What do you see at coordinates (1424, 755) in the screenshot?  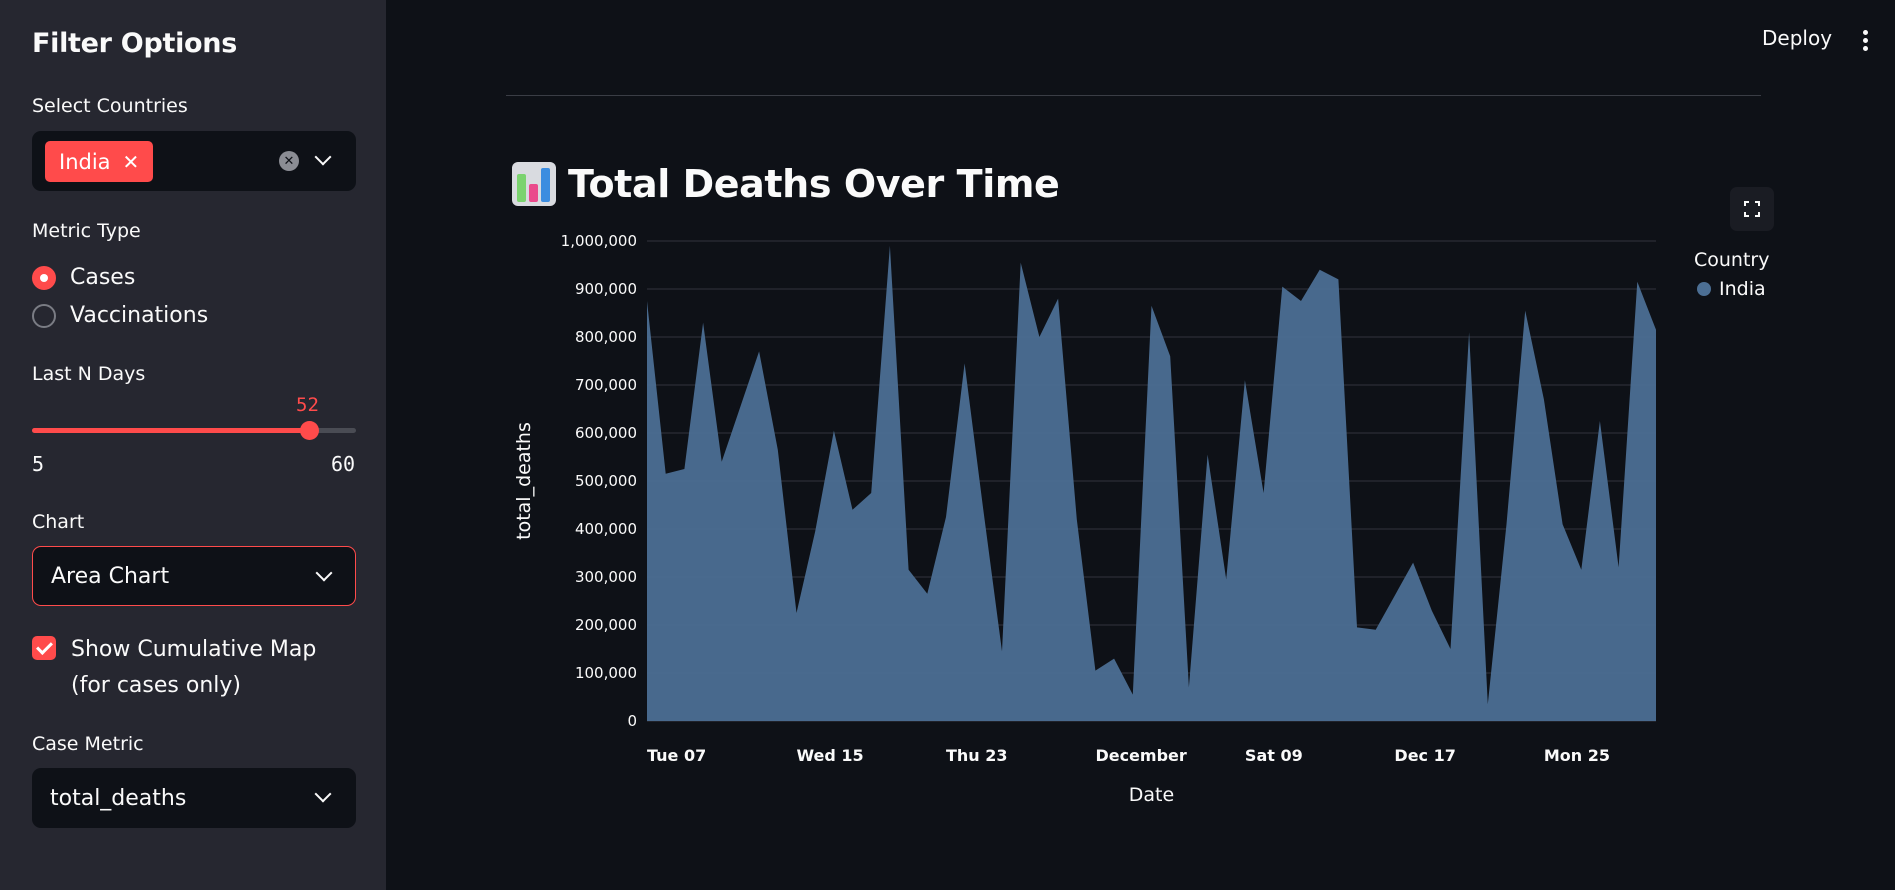 I see `x-tick-label: Dec 17` at bounding box center [1424, 755].